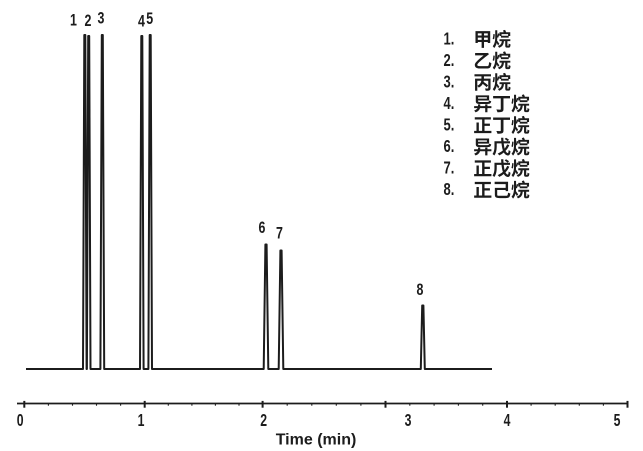  What do you see at coordinates (449, 190) in the screenshot?
I see `svg-text: 8.` at bounding box center [449, 190].